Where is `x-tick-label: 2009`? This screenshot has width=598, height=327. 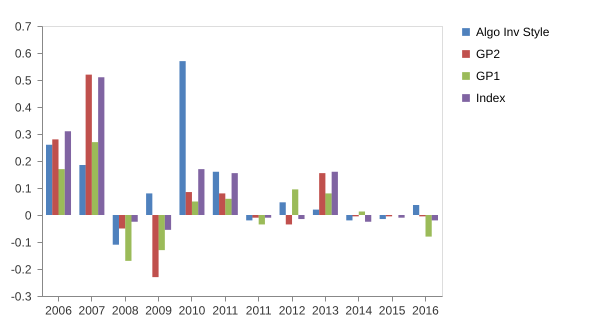
x-tick-label: 2009 is located at coordinates (158, 311).